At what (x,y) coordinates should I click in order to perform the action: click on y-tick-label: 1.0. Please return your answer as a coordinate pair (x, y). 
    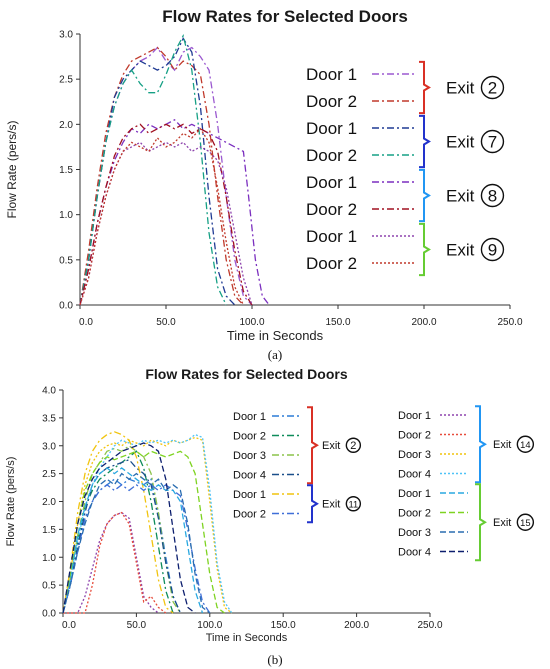
    Looking at the image, I should click on (49, 558).